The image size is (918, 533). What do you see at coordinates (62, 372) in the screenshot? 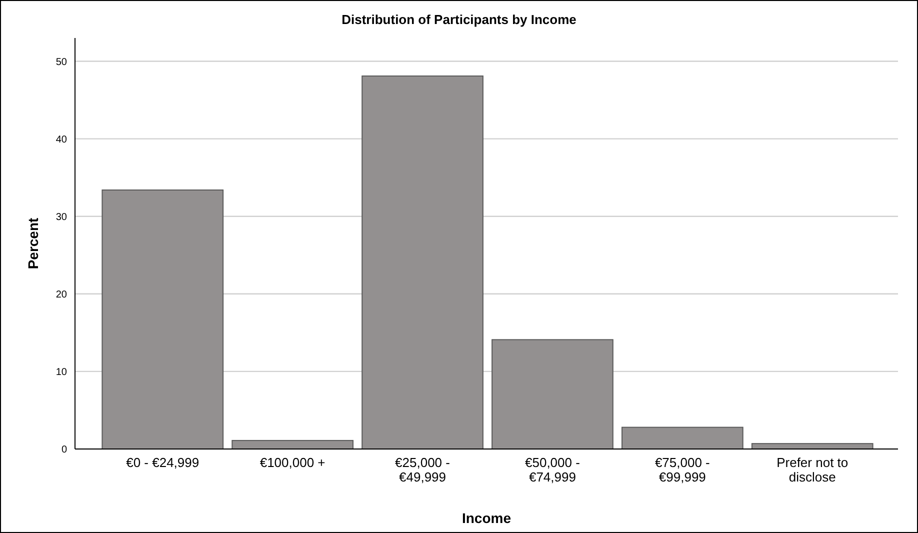
I see `y-tick-label: 10` at bounding box center [62, 372].